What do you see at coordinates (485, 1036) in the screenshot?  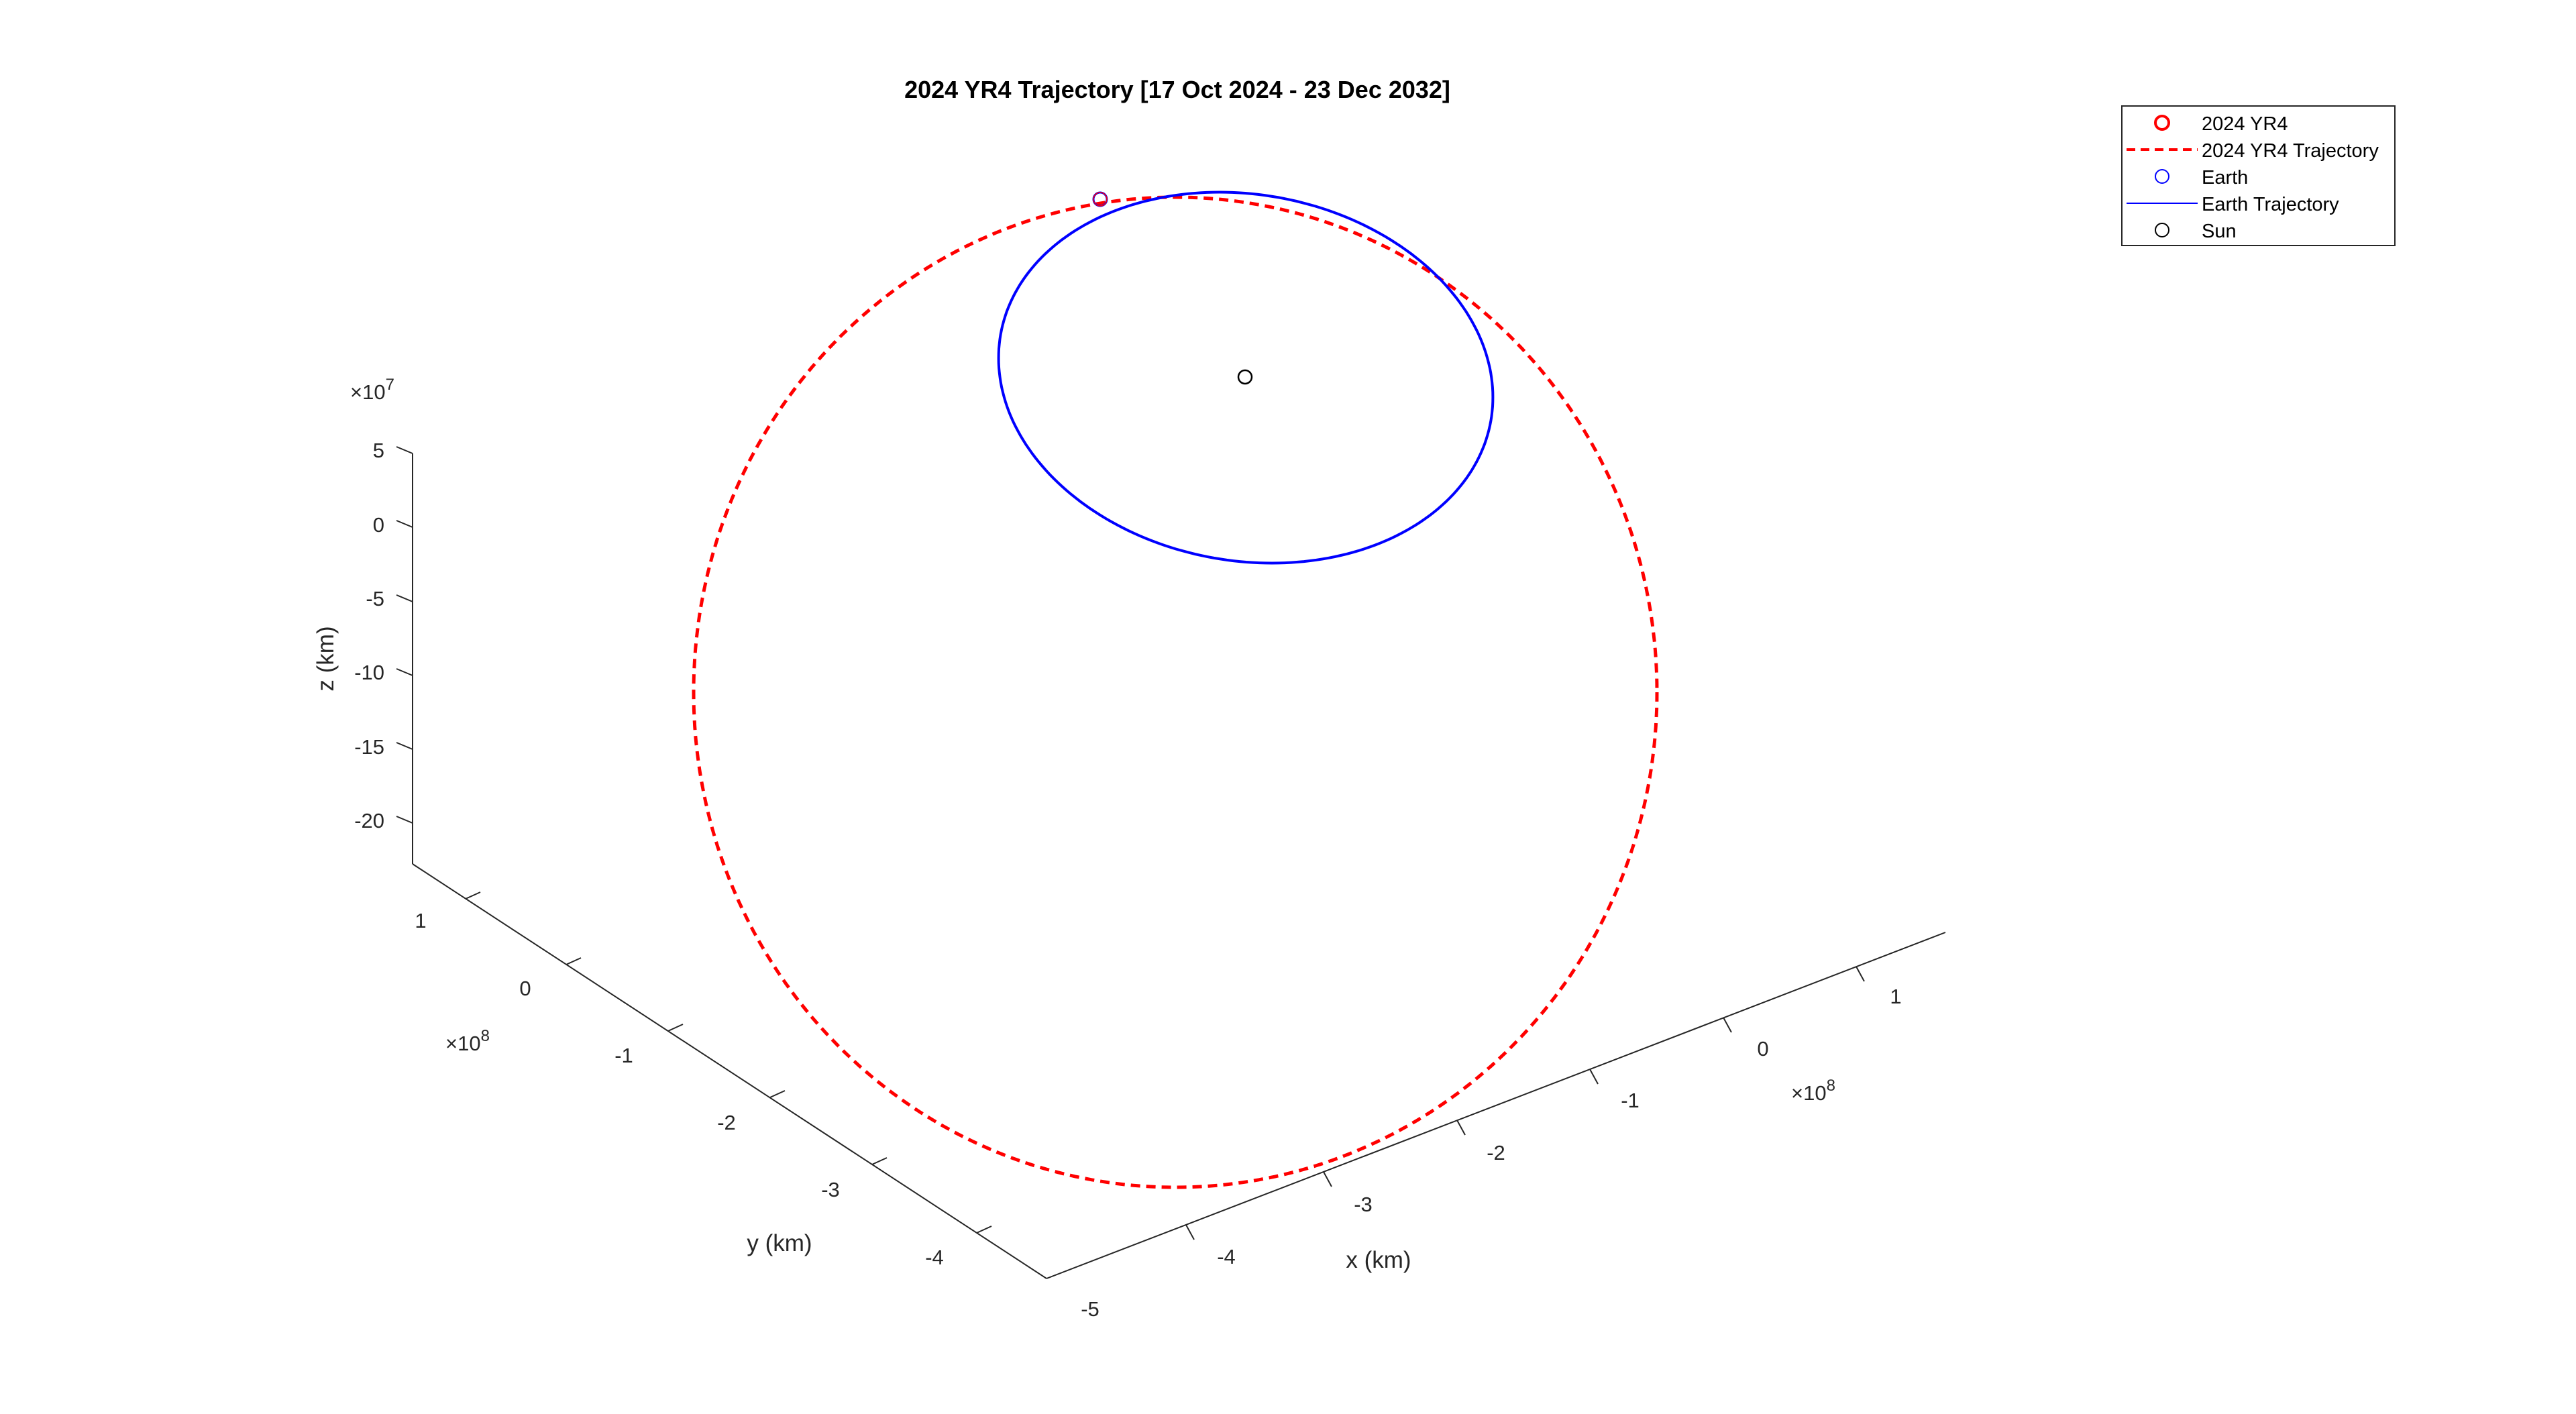 I see `y-exponent-power: 8` at bounding box center [485, 1036].